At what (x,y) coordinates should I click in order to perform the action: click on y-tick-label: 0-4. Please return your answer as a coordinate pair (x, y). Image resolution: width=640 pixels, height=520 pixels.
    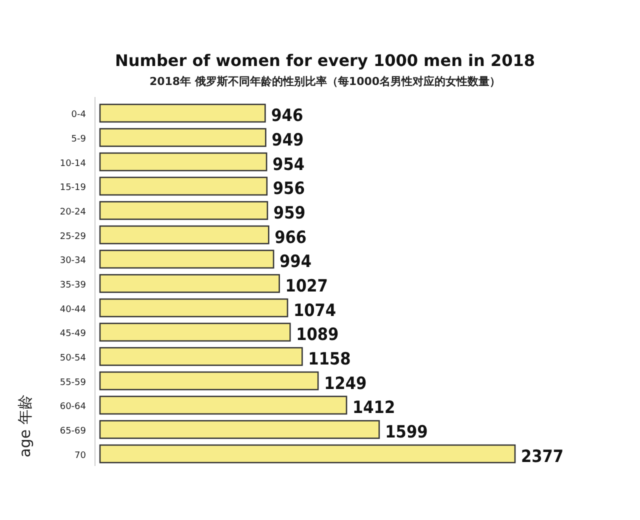
    Looking at the image, I should click on (78, 115).